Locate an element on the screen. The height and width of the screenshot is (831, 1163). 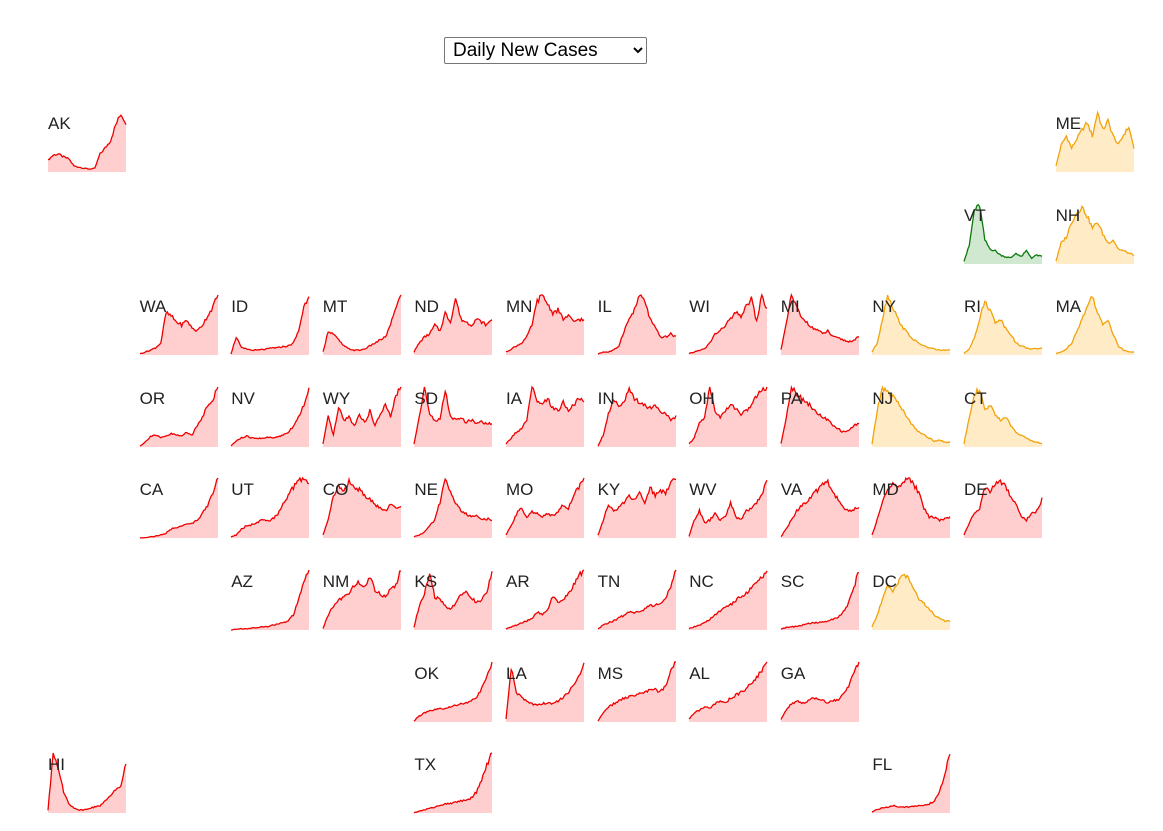
state-tile-il: IL is located at coordinates (636, 323).